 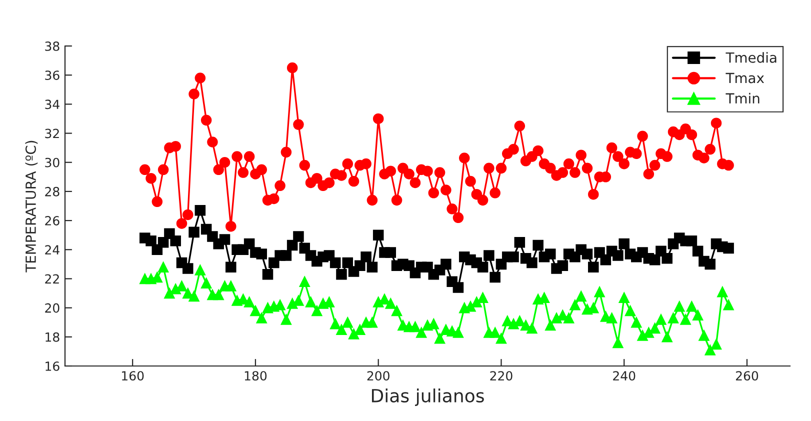 What do you see at coordinates (52, 279) in the screenshot?
I see `y-tick-label: 22` at bounding box center [52, 279].